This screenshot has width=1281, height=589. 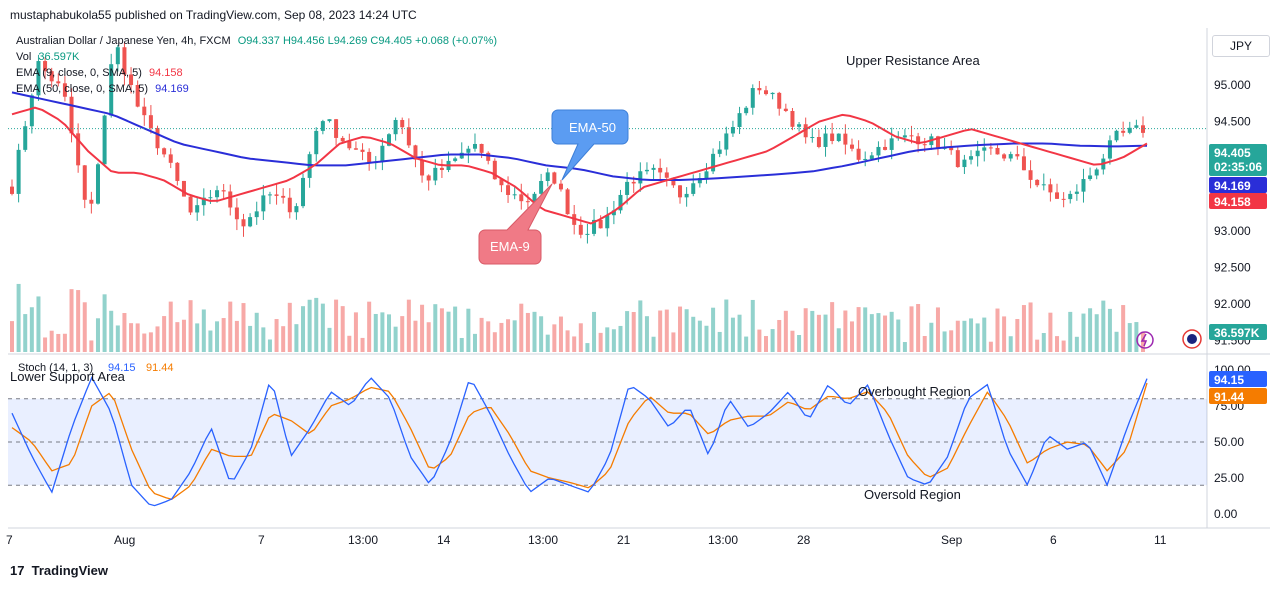 I want to click on currency-button: JPY, so click(x=1241, y=46).